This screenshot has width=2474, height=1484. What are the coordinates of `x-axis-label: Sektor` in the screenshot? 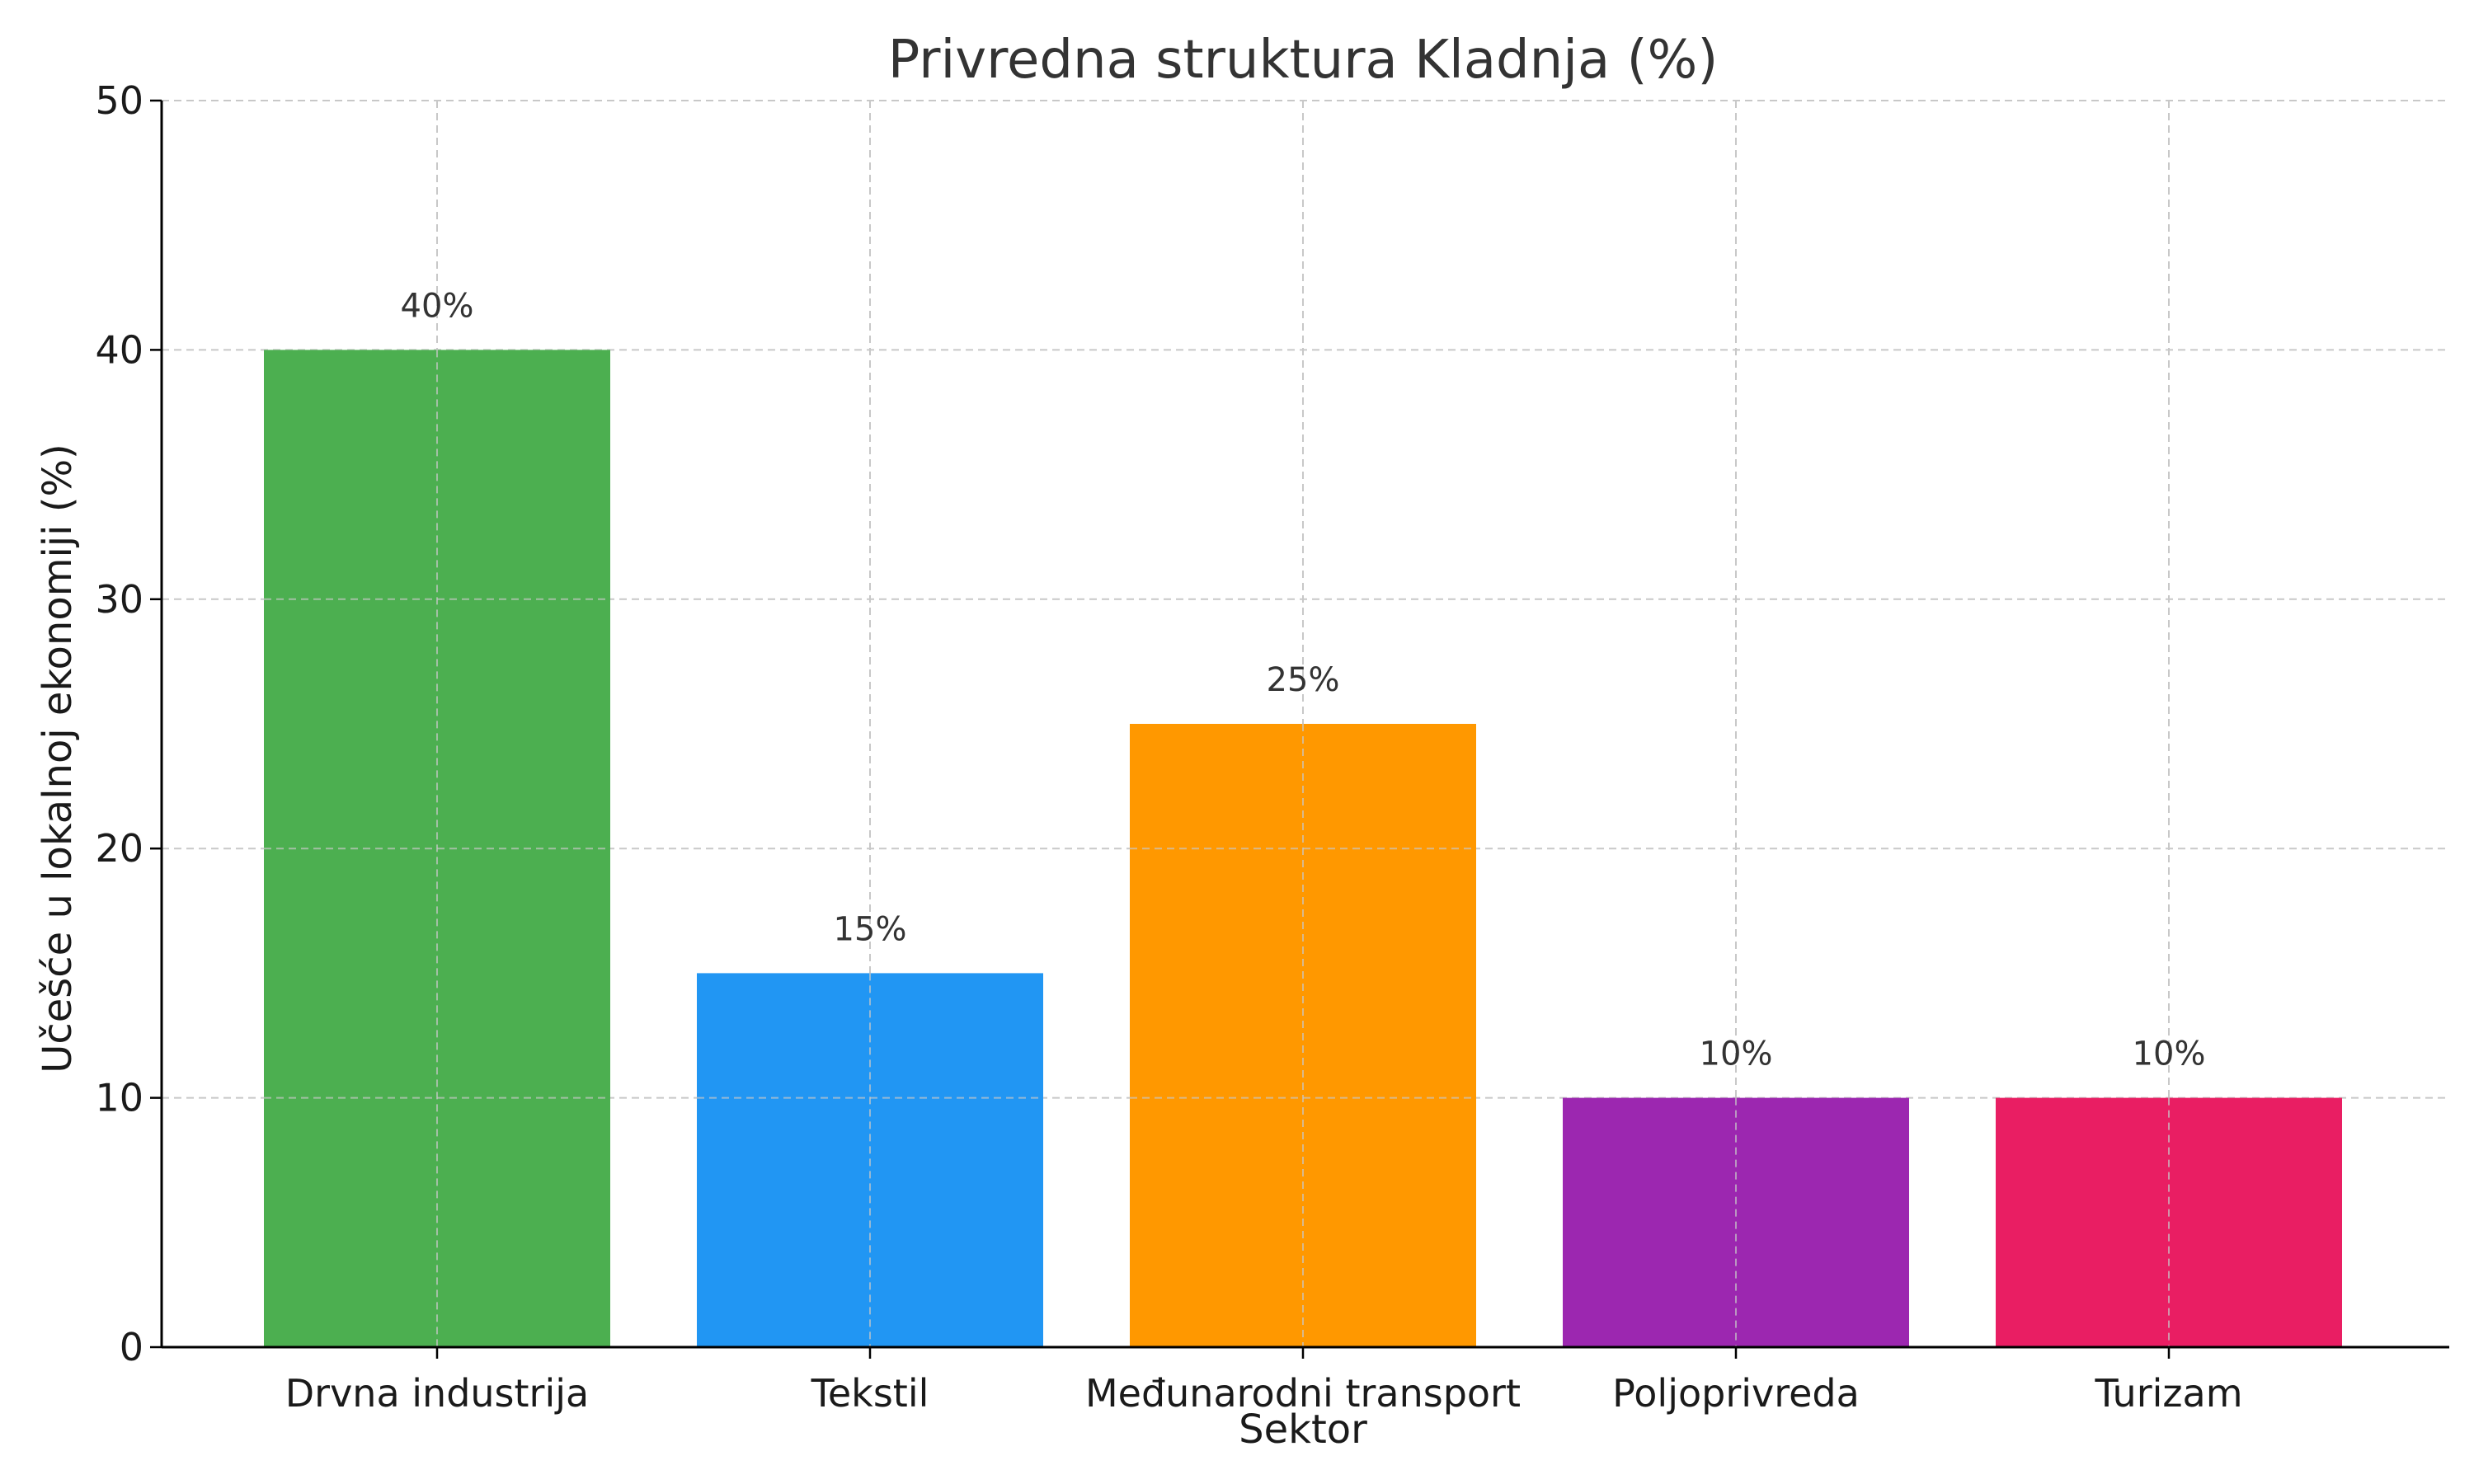 It's located at (1303, 1430).